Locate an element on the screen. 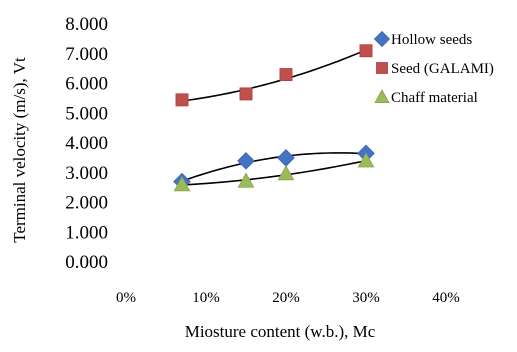 This screenshot has width=517, height=352. legend-item: Seed (GALAMI) is located at coordinates (435, 69).